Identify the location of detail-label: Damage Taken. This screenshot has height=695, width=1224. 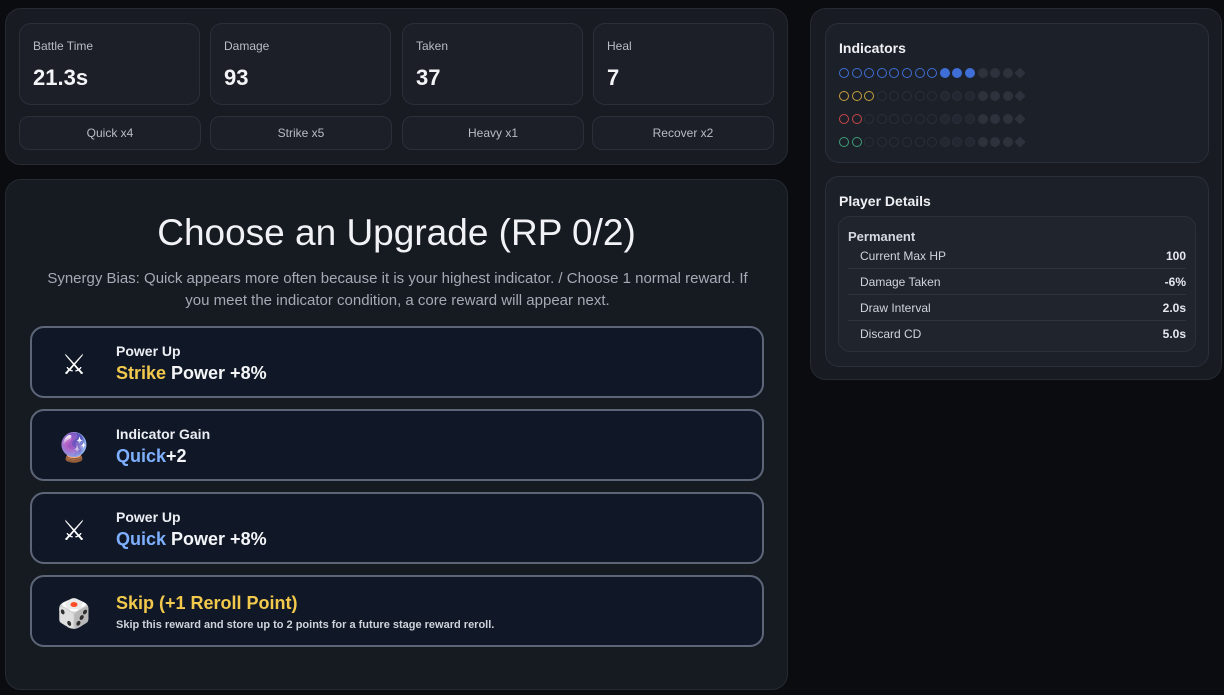
(900, 282).